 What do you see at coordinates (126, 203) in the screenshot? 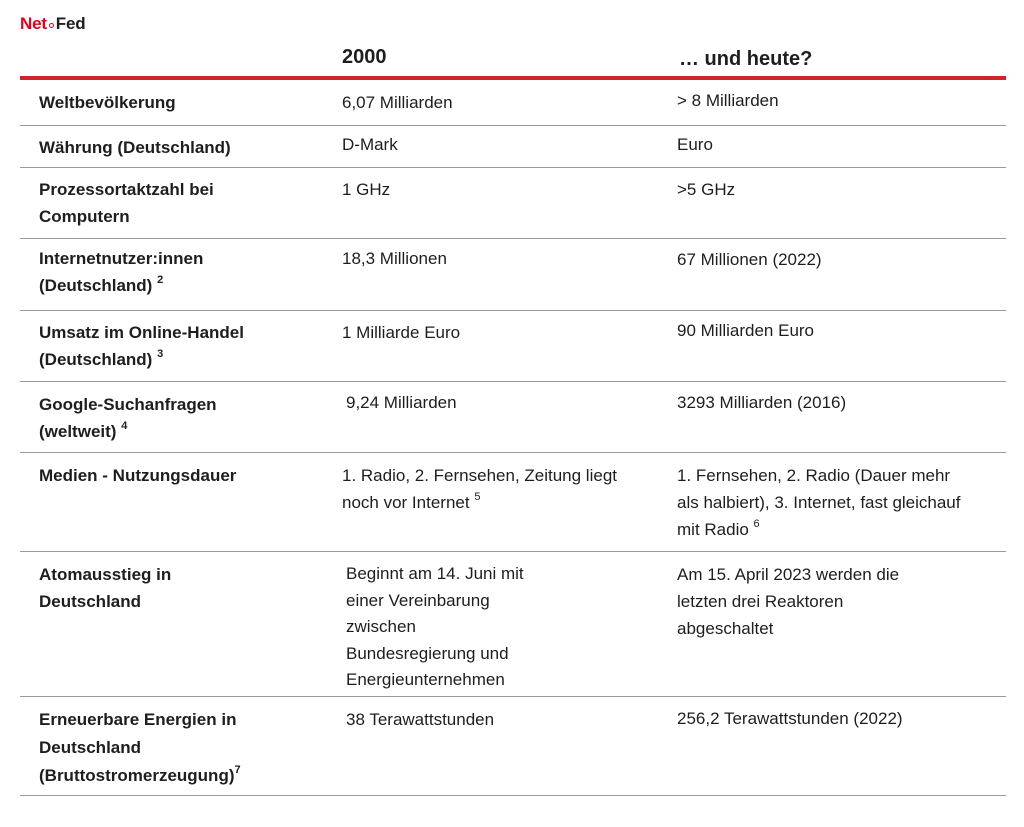
I see `row-label: Prozessortaktzahl bei Computern` at bounding box center [126, 203].